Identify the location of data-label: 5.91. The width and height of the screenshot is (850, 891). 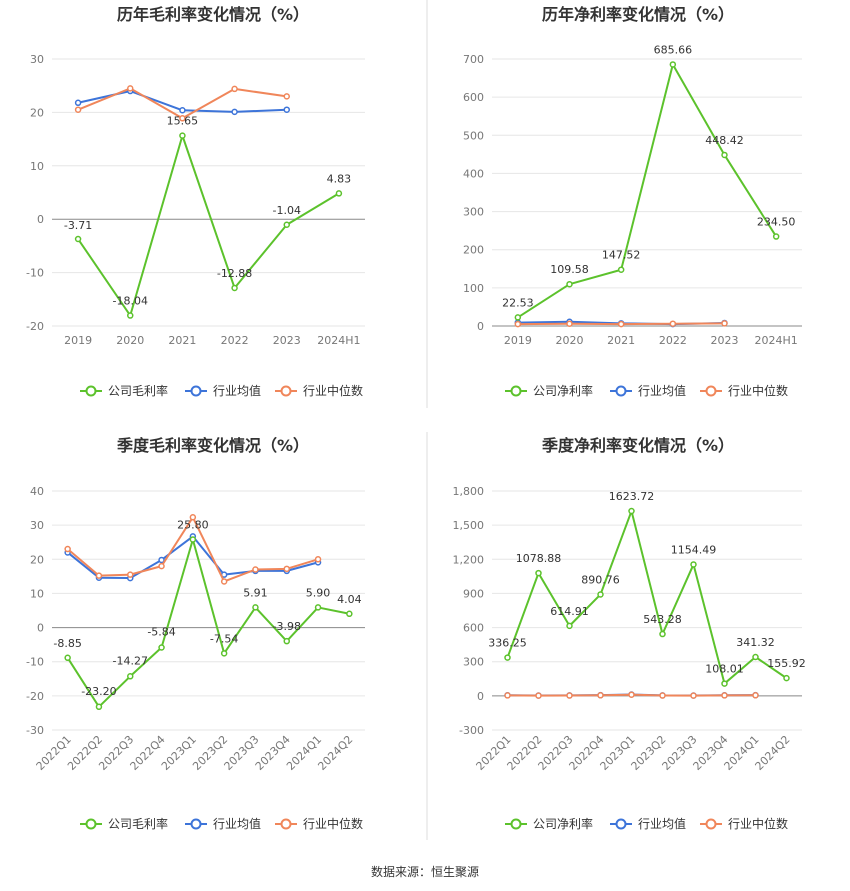
(255, 592).